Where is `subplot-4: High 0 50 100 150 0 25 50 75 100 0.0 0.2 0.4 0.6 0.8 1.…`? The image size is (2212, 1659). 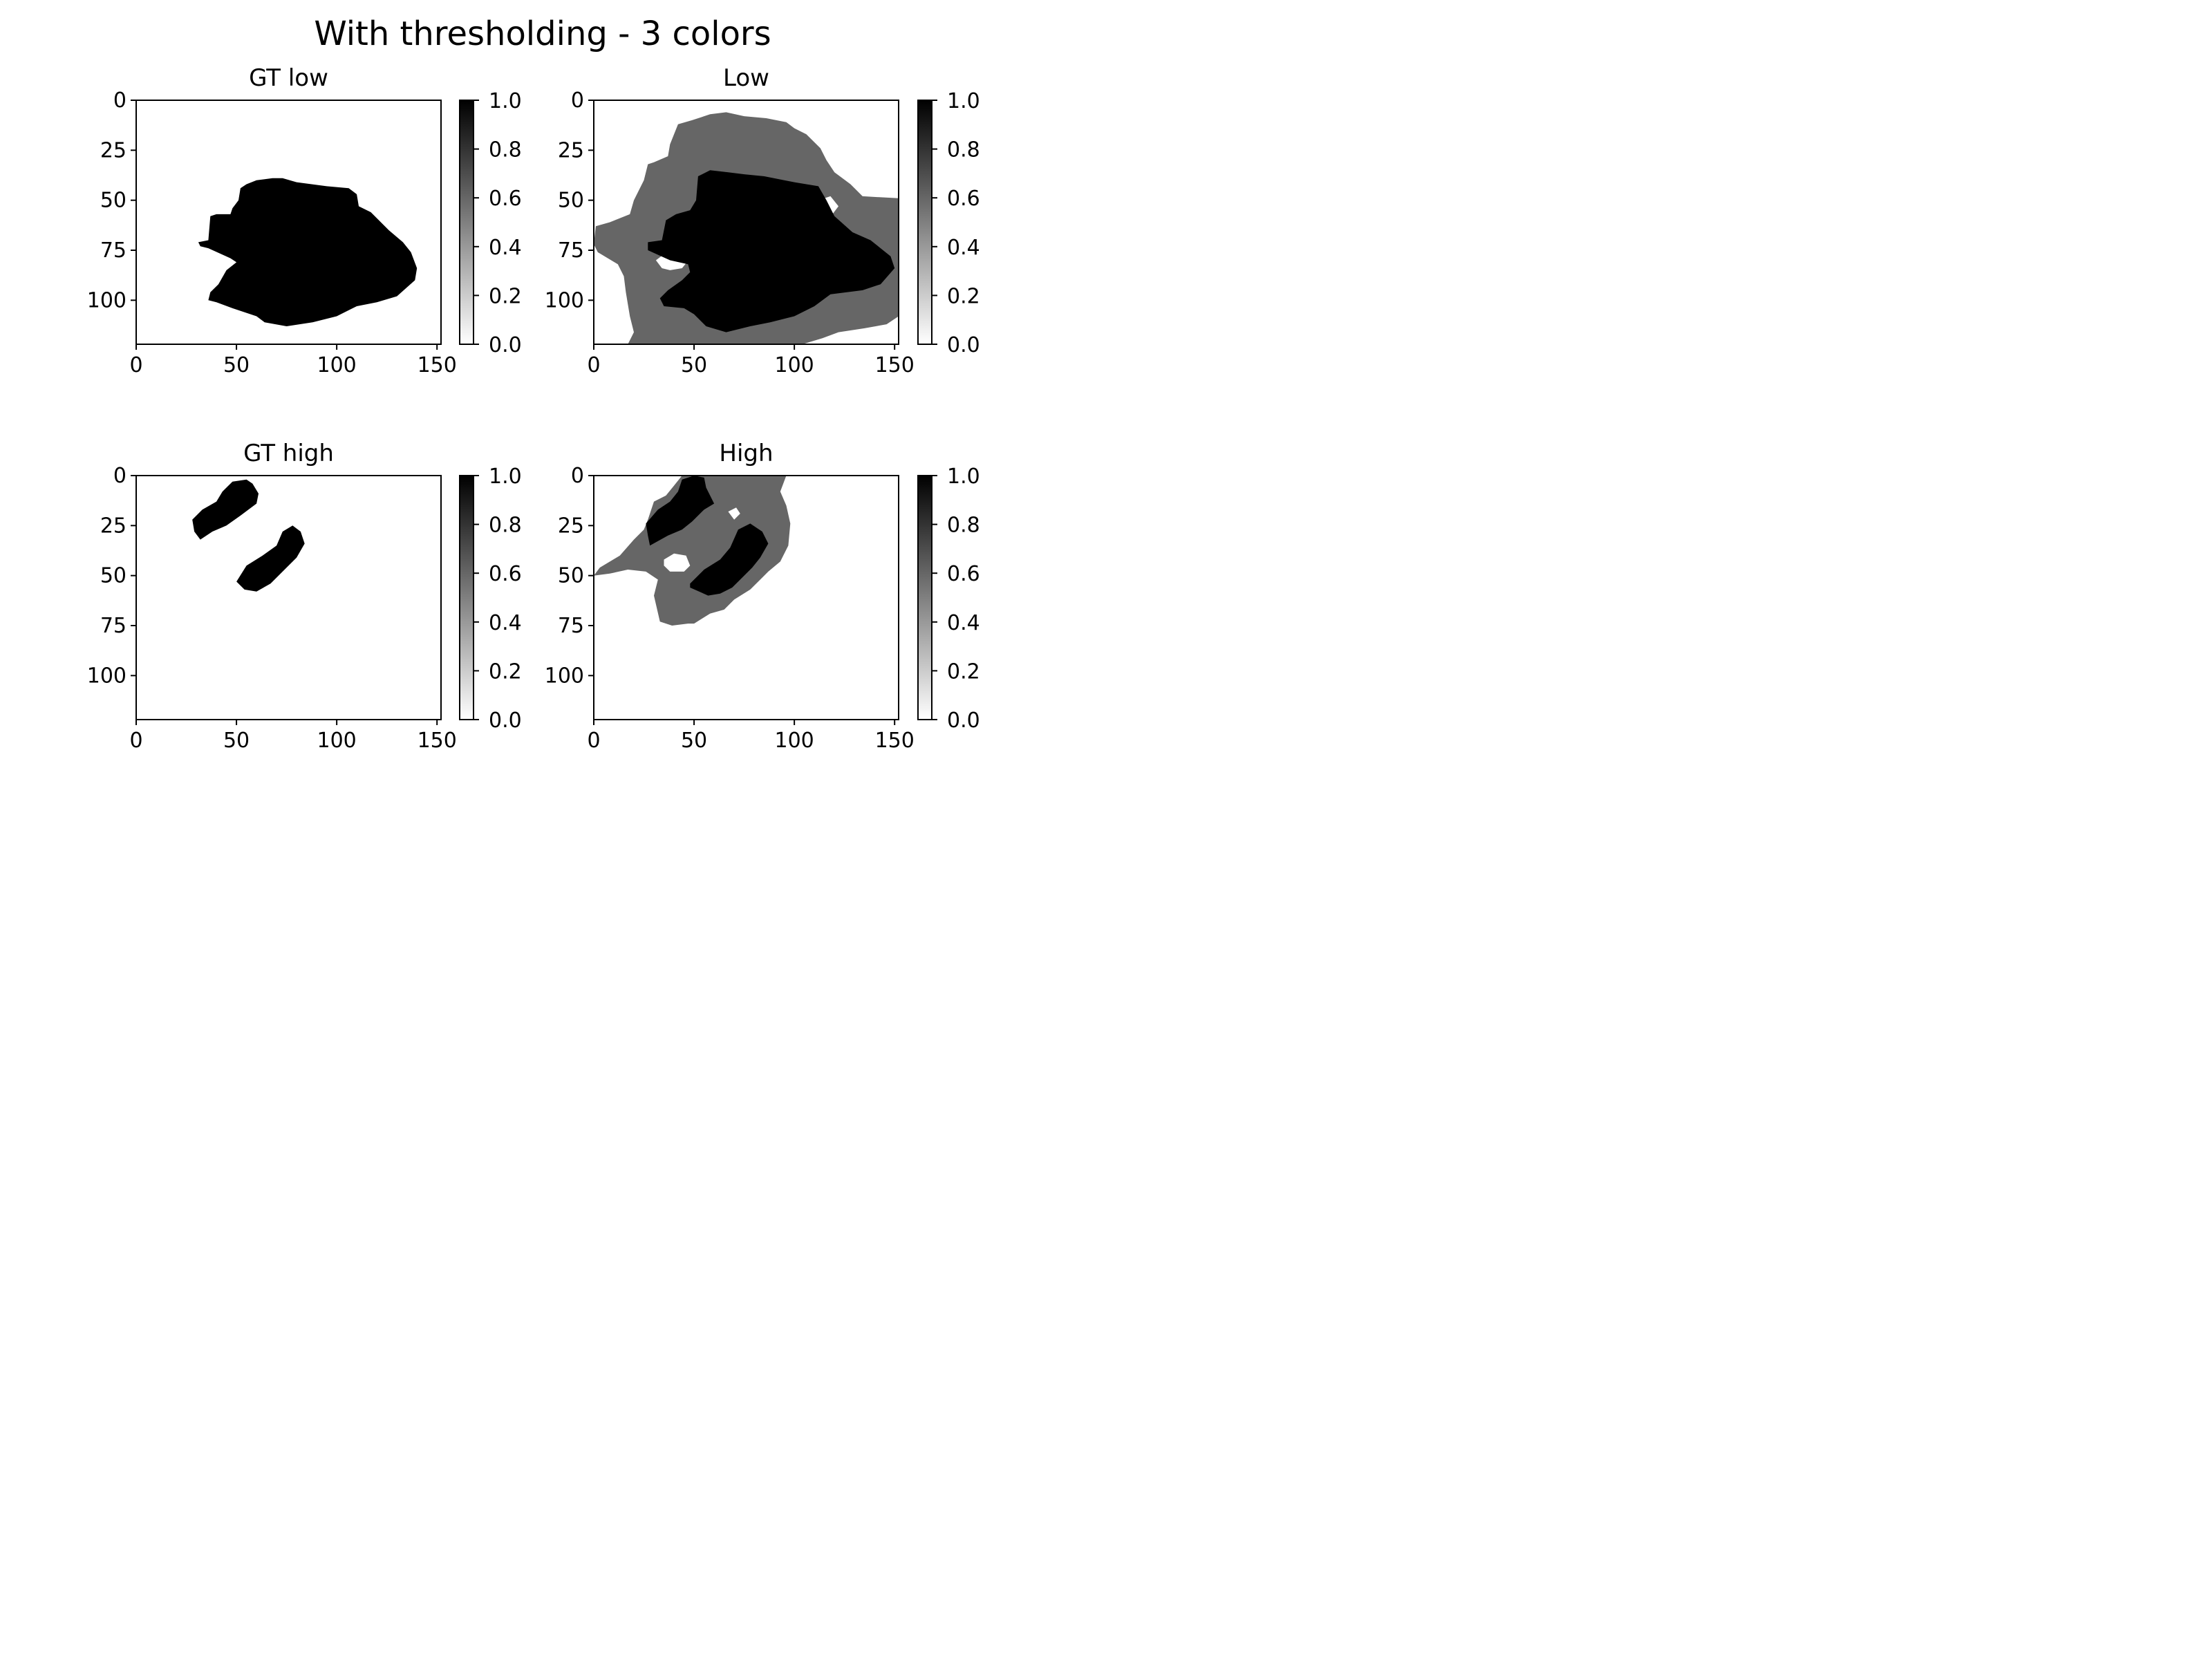
subplot-4: High 0 50 100 150 0 25 50 75 100 0.0 0.2 0.4 0.6 0.8 1.… is located at coordinates (763, 596).